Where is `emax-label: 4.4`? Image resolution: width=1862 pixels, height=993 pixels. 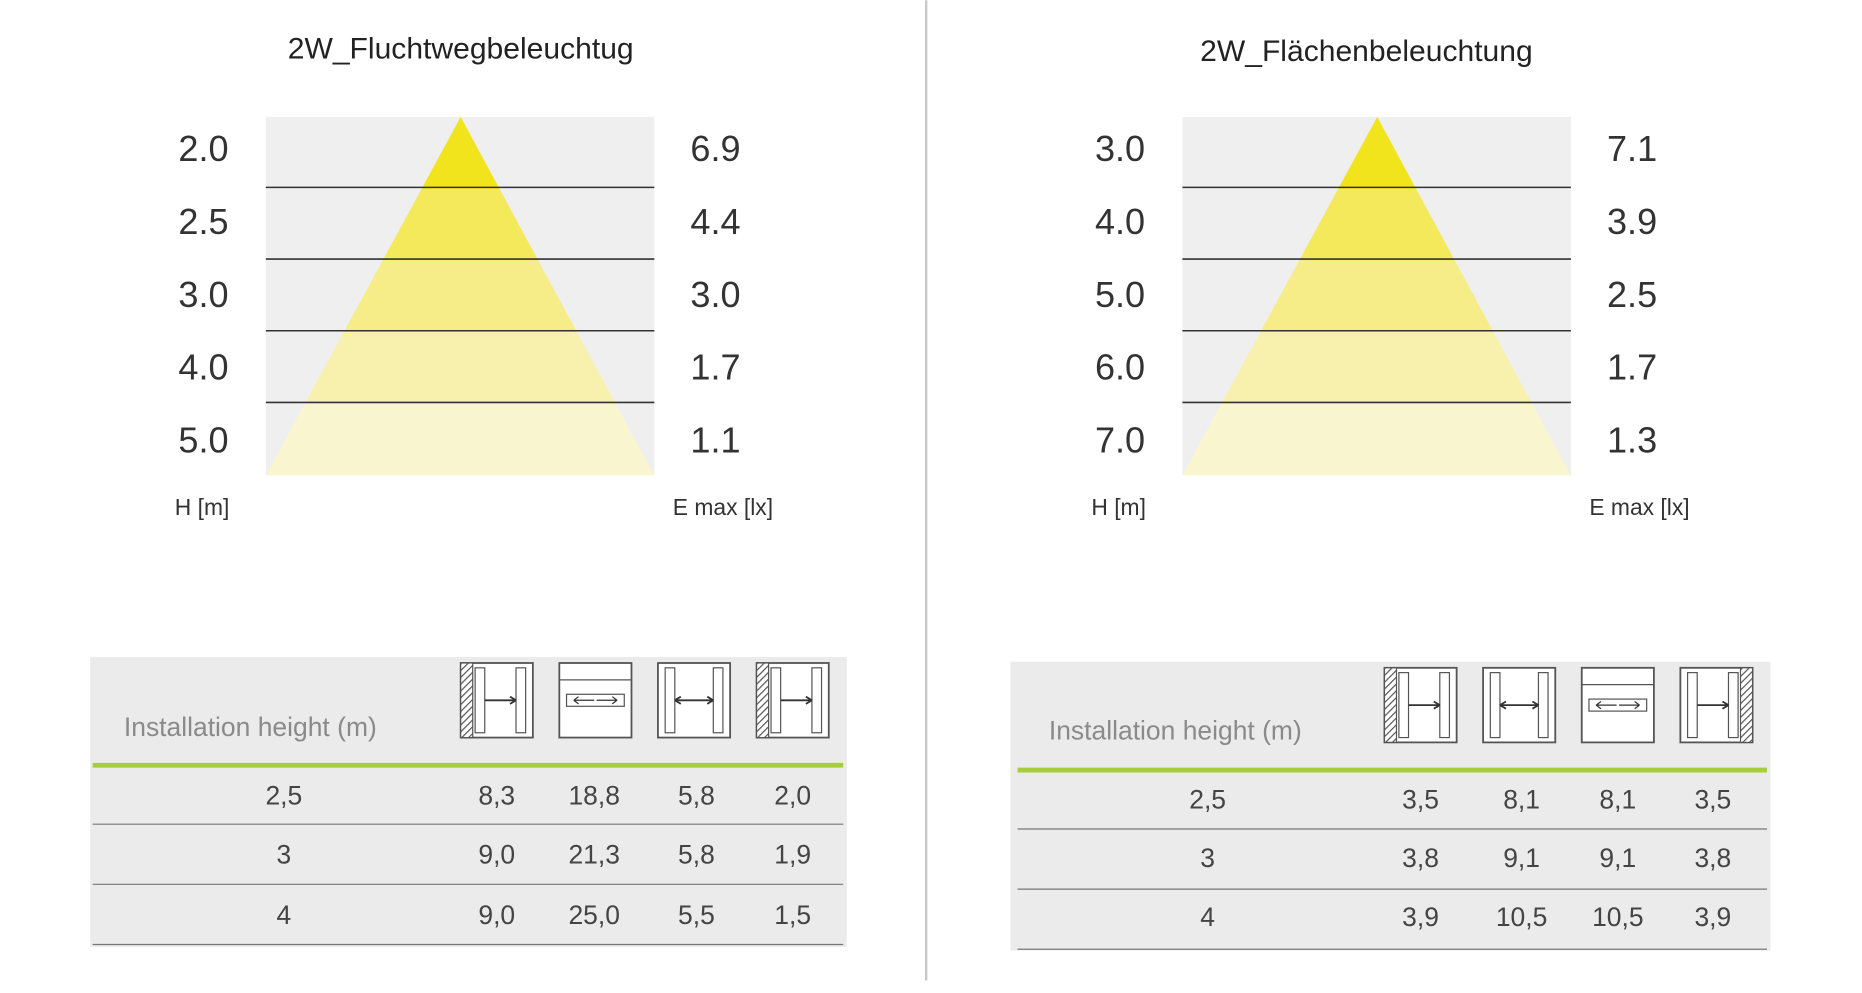 emax-label: 4.4 is located at coordinates (715, 221).